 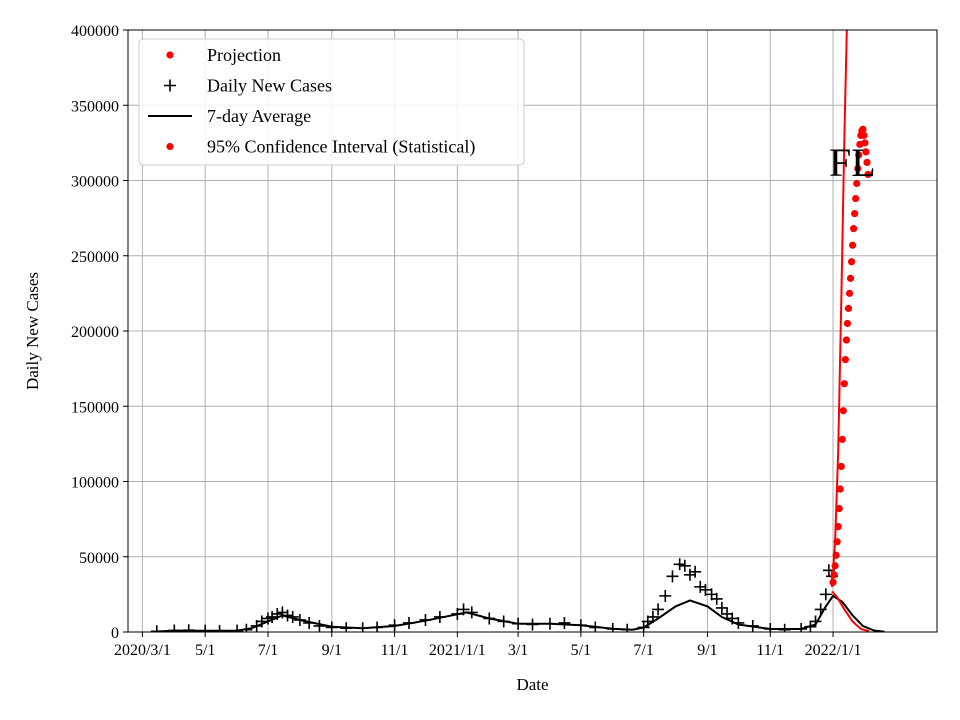 What do you see at coordinates (833, 650) in the screenshot?
I see `x-tick-label: 2022/1/1` at bounding box center [833, 650].